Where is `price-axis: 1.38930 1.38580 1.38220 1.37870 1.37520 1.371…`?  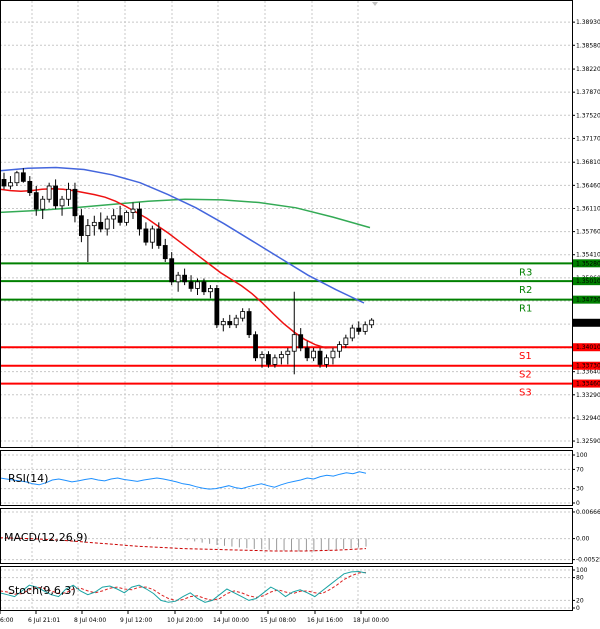
price-axis: 1.38930 1.38580 1.38220 1.37870 1.37520 1.371… is located at coordinates (586, 232).